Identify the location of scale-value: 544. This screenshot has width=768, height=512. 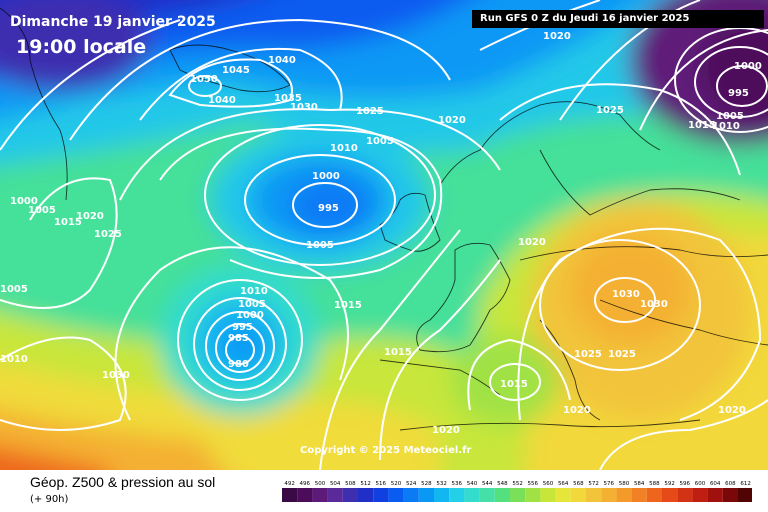
(487, 484).